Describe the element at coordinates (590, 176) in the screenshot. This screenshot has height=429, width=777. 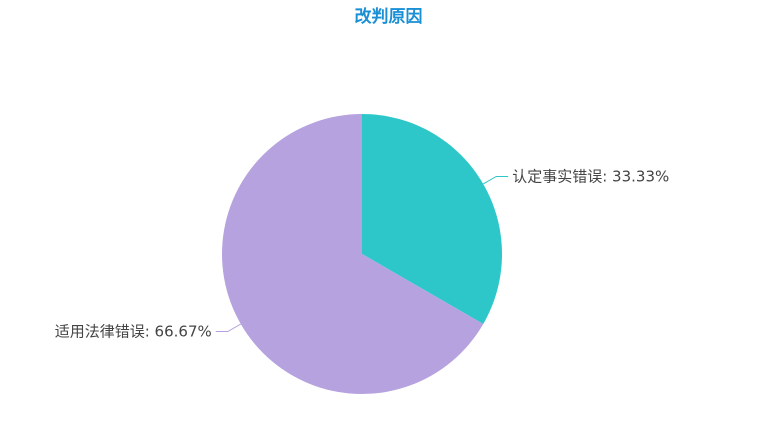
I see `slice-label: 认定事实错误: 33.33%` at that location.